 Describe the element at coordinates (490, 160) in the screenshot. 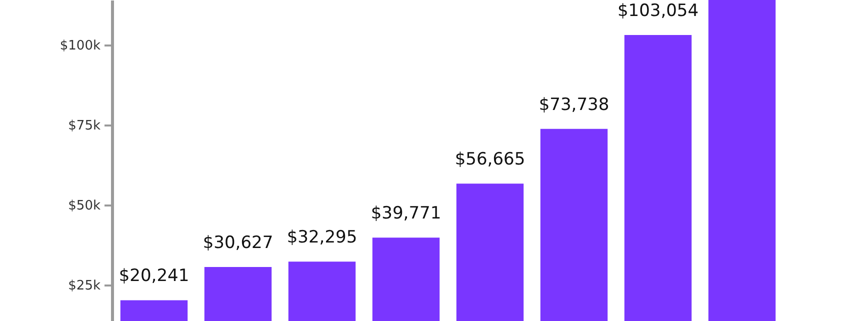

I see `data-label: $56,665` at that location.